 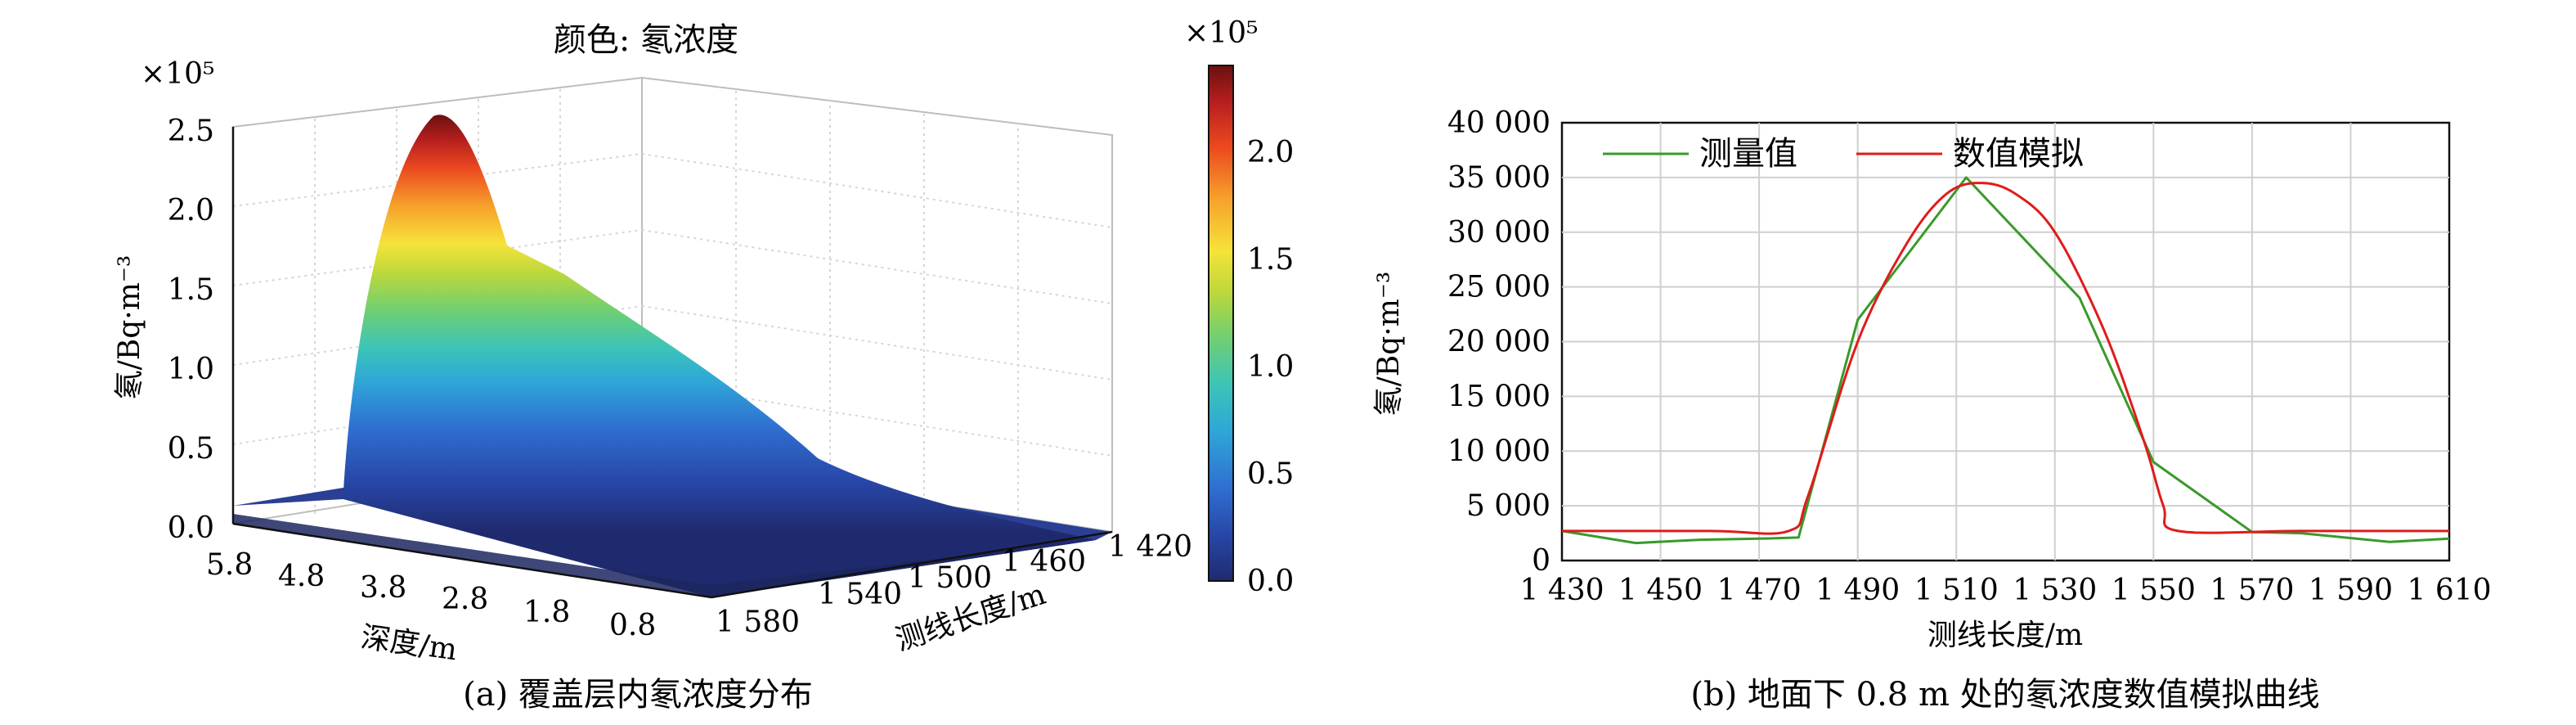 I want to click on x-tick-label: 1 430, so click(x=1562, y=591).